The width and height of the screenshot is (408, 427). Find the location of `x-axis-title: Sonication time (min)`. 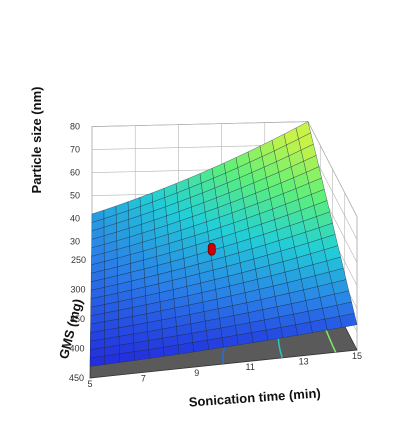

x-axis-title: Sonication time (min) is located at coordinates (254, 397).